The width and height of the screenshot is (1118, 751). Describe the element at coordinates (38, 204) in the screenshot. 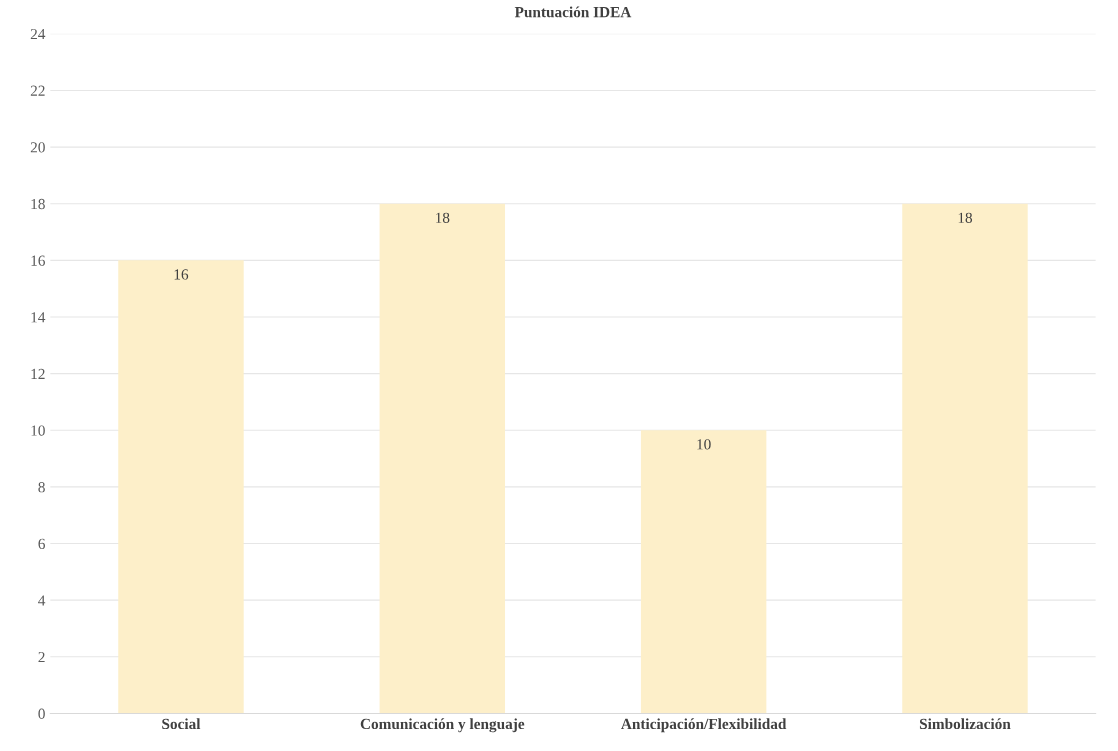

I see `y-tick-label: 18` at that location.